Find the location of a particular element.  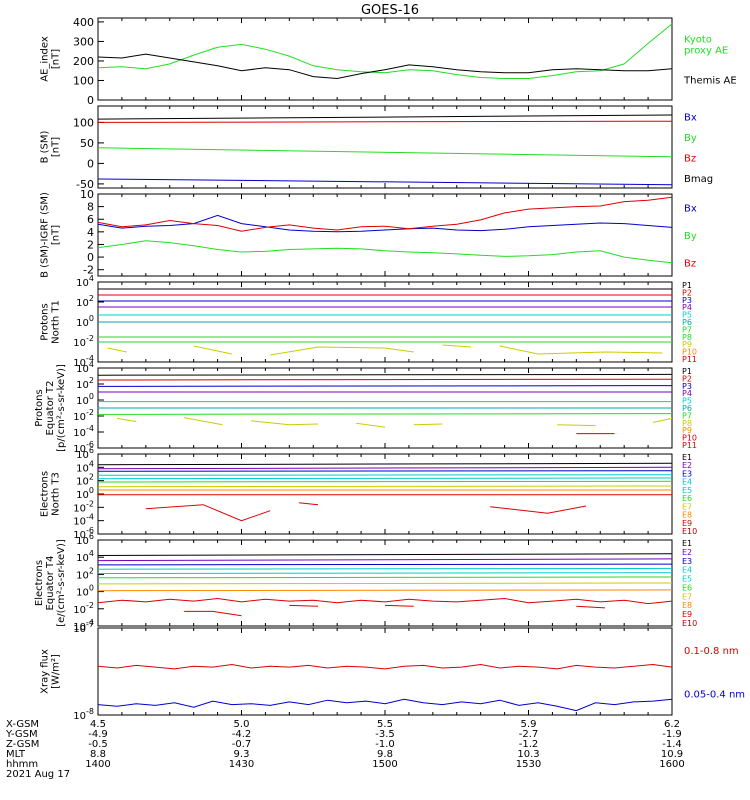

x-tick-label: -1.0 is located at coordinates (385, 744).